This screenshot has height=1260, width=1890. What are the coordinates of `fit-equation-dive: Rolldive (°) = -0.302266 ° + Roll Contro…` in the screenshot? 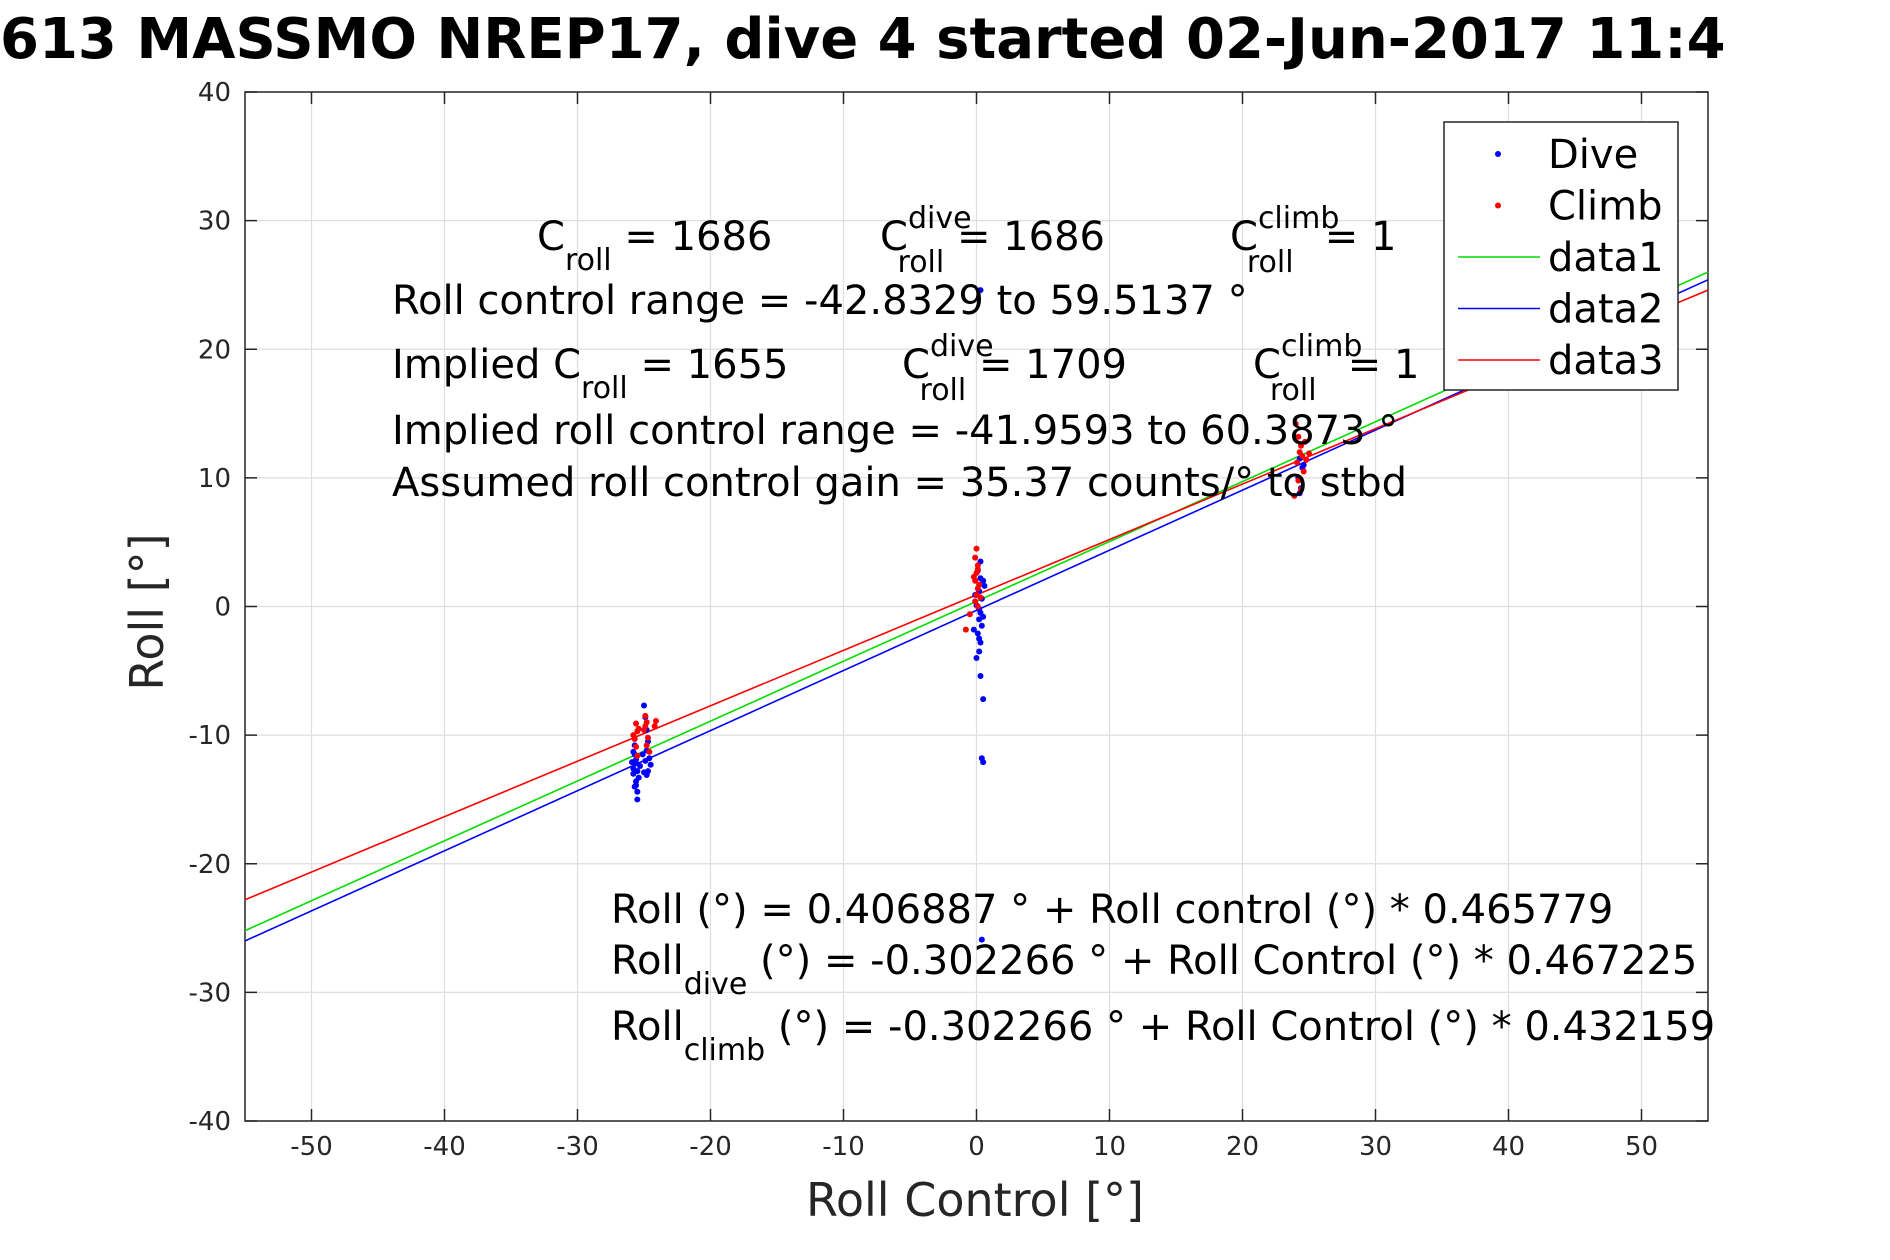 It's located at (1154, 970).